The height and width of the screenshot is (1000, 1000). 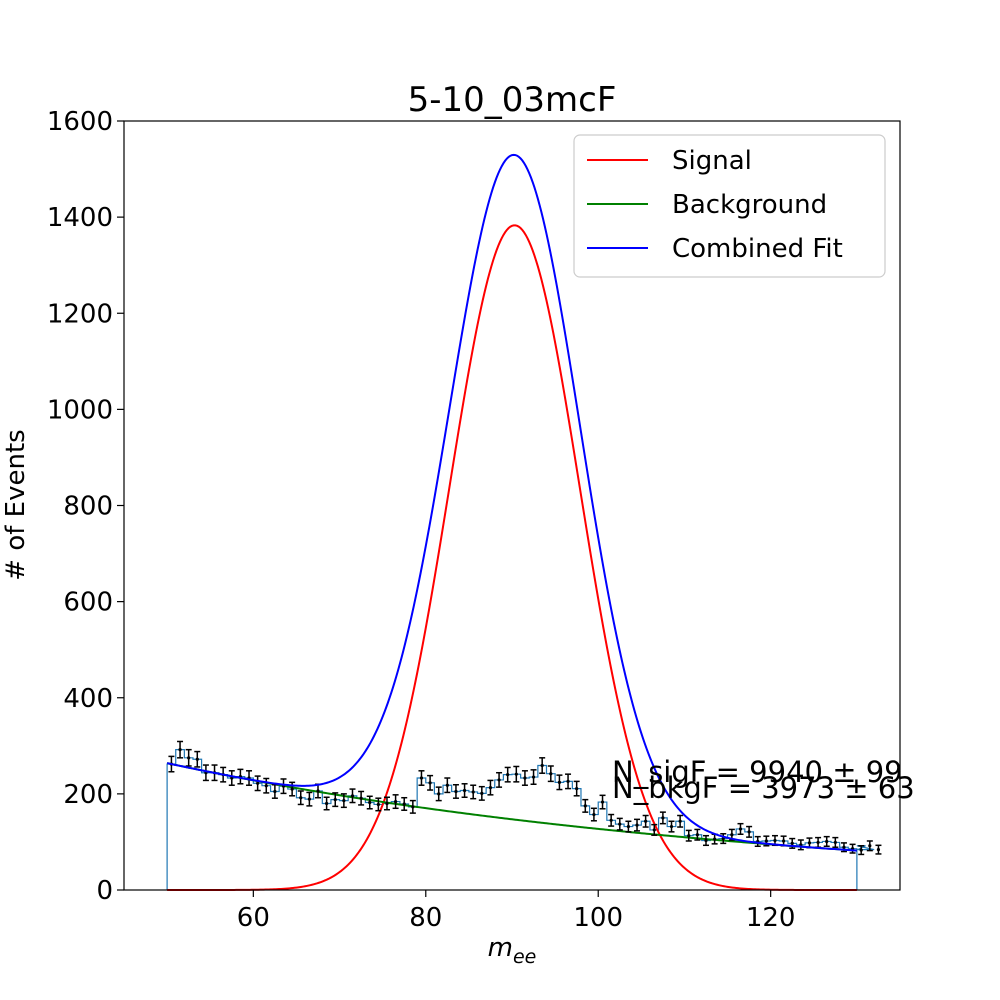 I want to click on y-tick-label: 1200, so click(x=80, y=314).